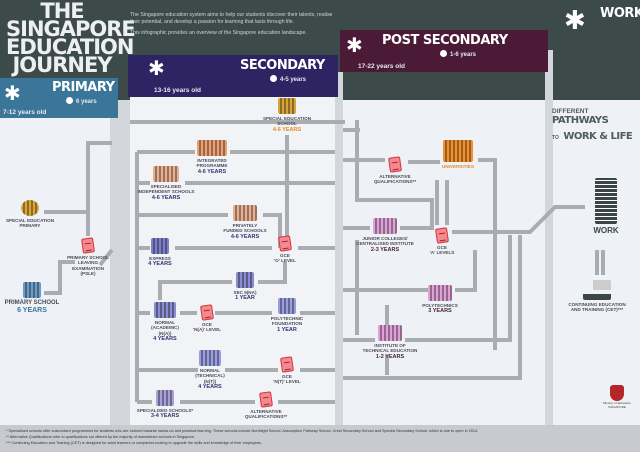 This screenshot has width=640, height=452. I want to click on node-years: 1-2 YEARS, so click(390, 356).